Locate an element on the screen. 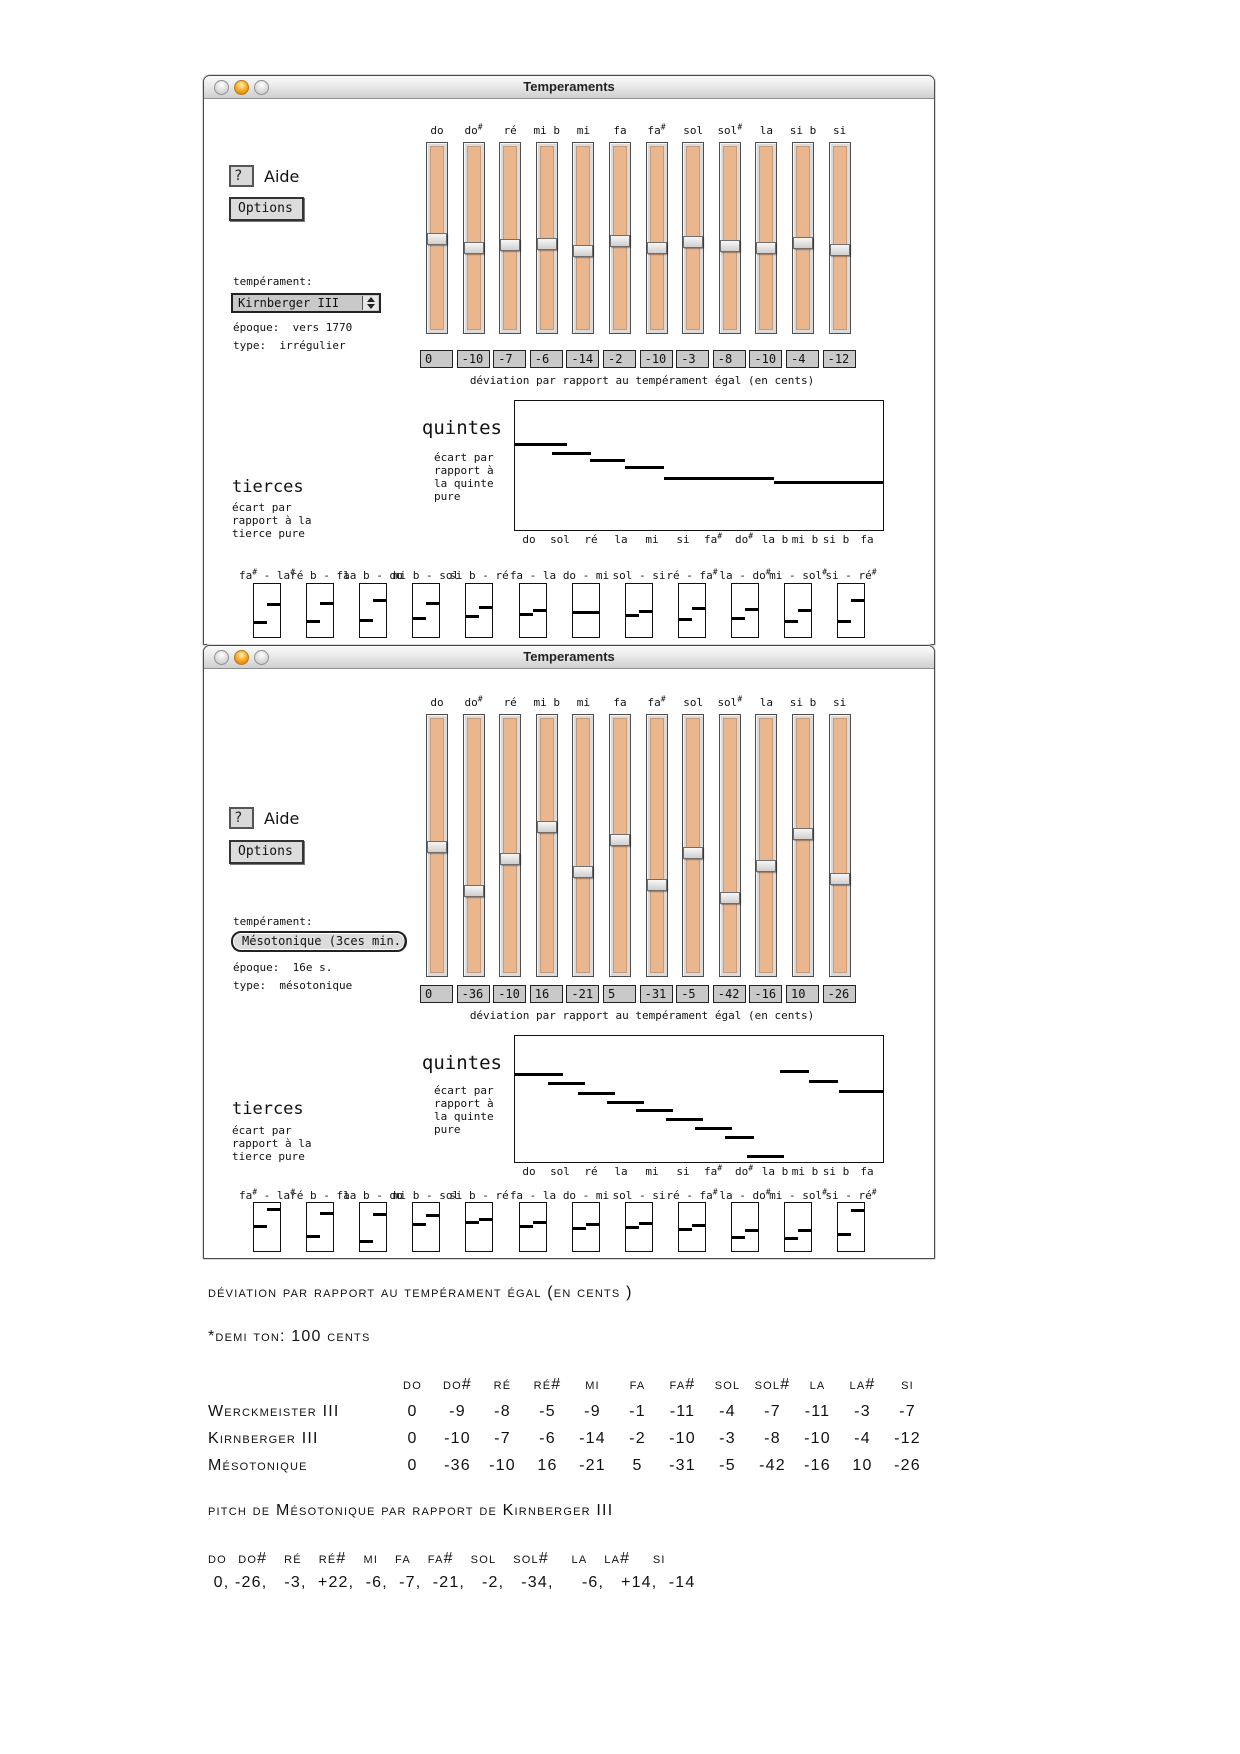  tierces-subtitle: tierce pure is located at coordinates (268, 1156).